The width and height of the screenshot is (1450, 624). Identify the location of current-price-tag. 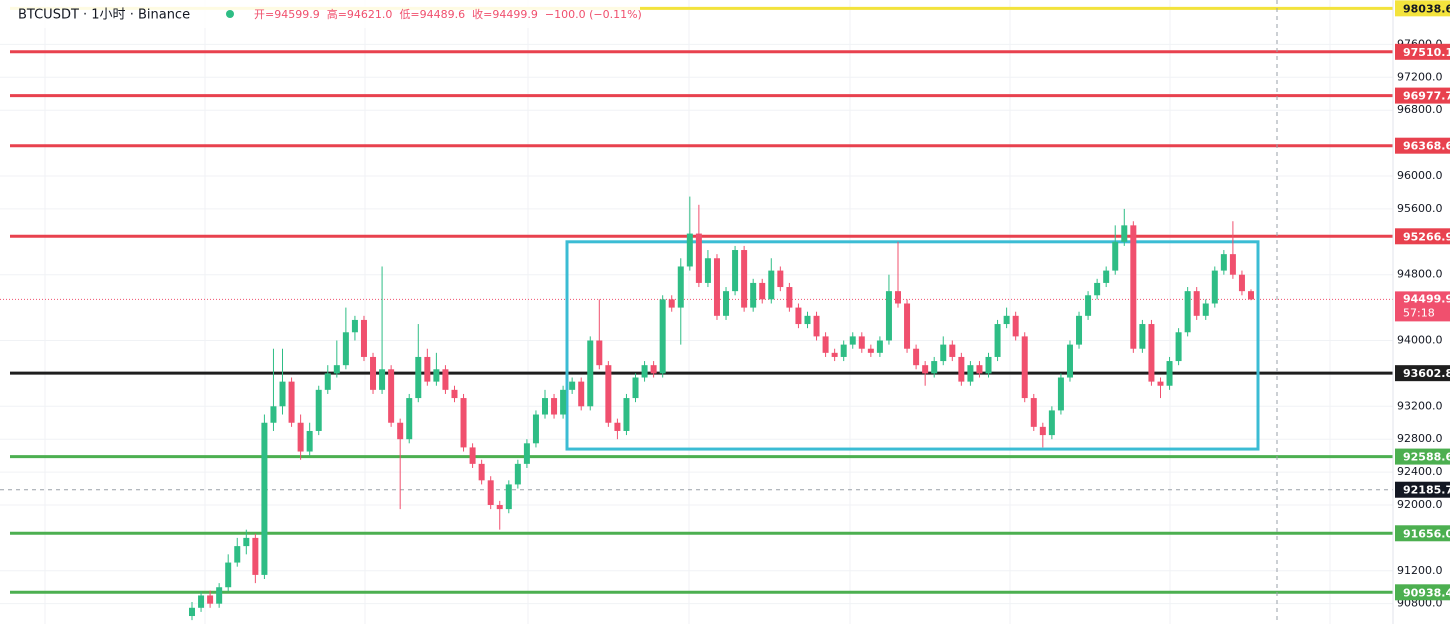
(1422, 306).